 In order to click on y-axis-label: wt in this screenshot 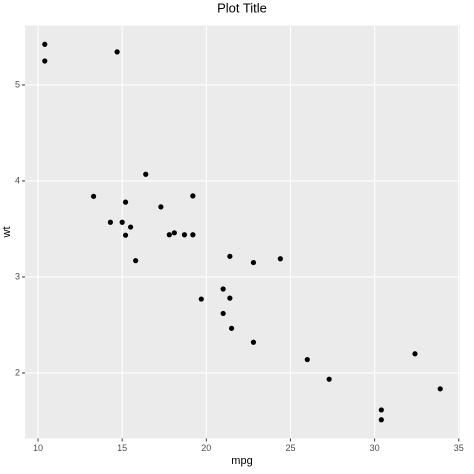, I will do `click(7, 233)`.